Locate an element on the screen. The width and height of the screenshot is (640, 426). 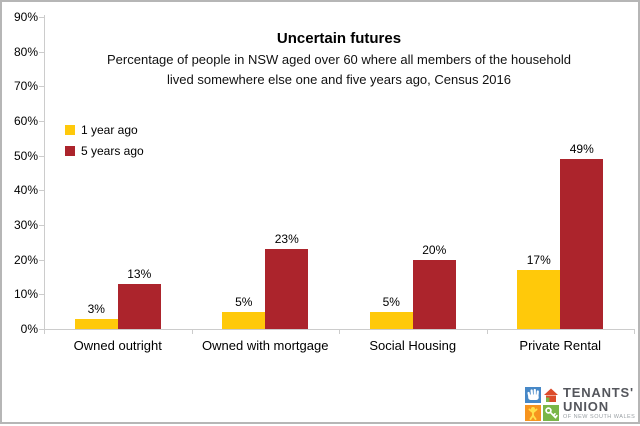
legend-label: 1 year ago is located at coordinates (109, 130).